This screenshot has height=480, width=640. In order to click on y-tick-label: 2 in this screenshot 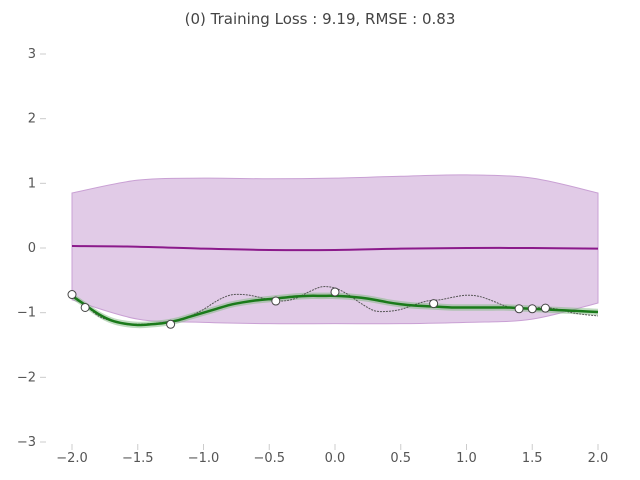, I will do `click(32, 119)`.